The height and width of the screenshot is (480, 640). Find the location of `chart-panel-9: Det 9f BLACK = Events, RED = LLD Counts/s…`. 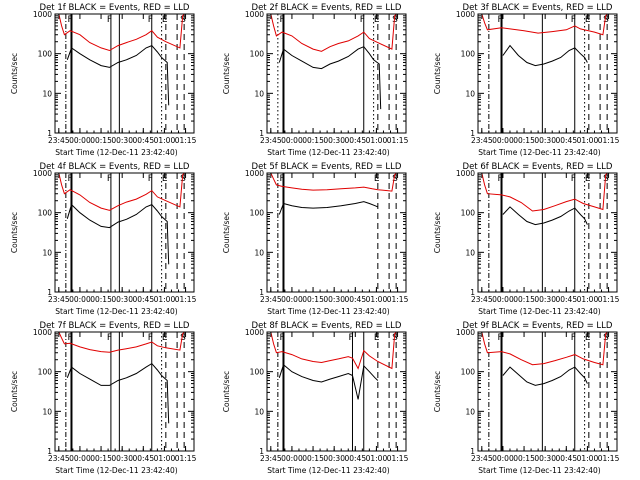

chart-panel-9: Det 9f BLACK = Events, RED = LLD Counts/s… is located at coordinates (526, 398).